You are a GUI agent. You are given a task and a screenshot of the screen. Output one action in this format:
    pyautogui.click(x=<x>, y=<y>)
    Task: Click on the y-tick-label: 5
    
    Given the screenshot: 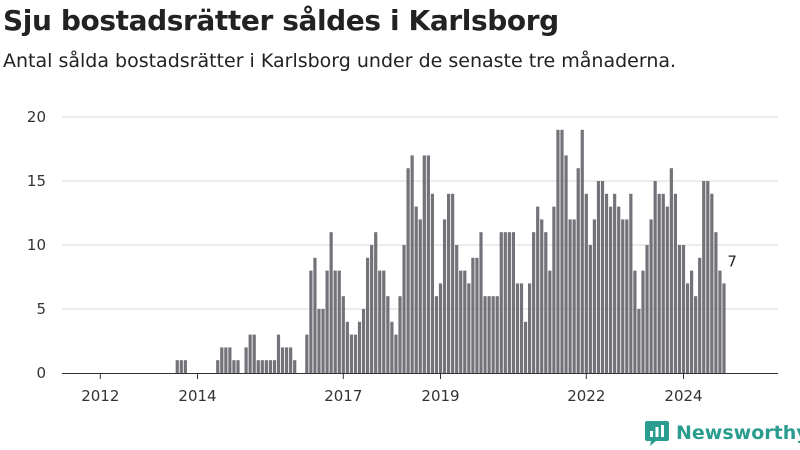 What is the action you would take?
    pyautogui.click(x=41, y=309)
    